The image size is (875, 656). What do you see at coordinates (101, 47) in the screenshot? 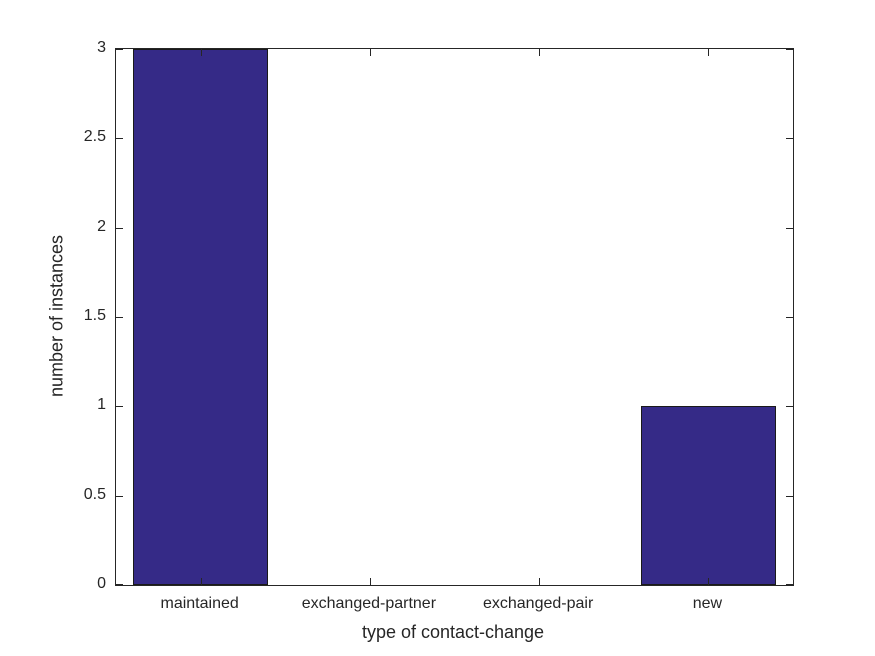
I see `y-tick-label: 3` at bounding box center [101, 47].